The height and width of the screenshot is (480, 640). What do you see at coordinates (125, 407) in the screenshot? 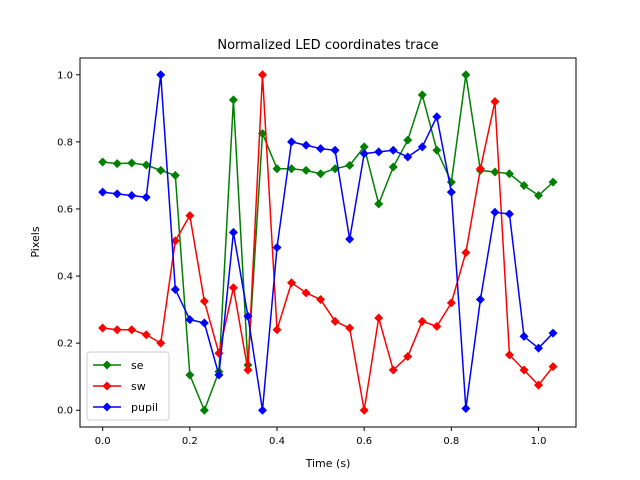
I see `legend-item-pupil: pupil` at bounding box center [125, 407].